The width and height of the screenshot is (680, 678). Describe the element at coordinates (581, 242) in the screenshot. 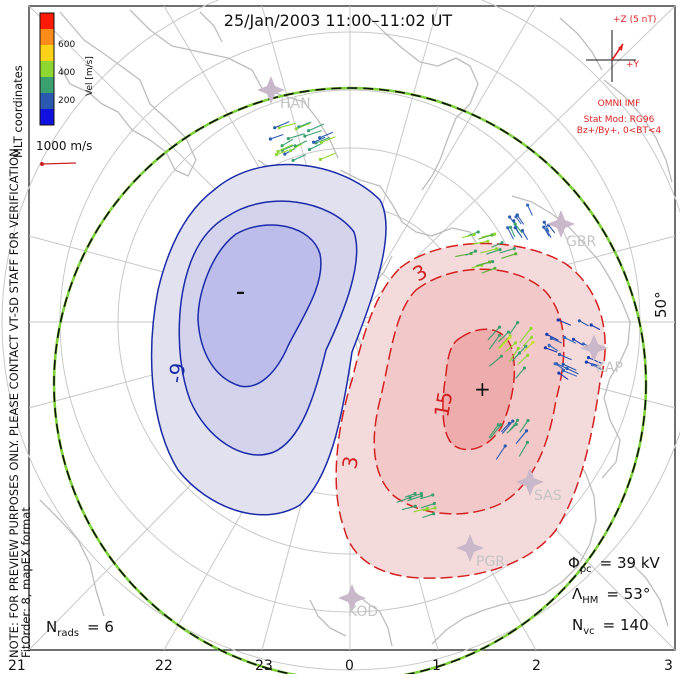

I see `station-label: GBR` at that location.